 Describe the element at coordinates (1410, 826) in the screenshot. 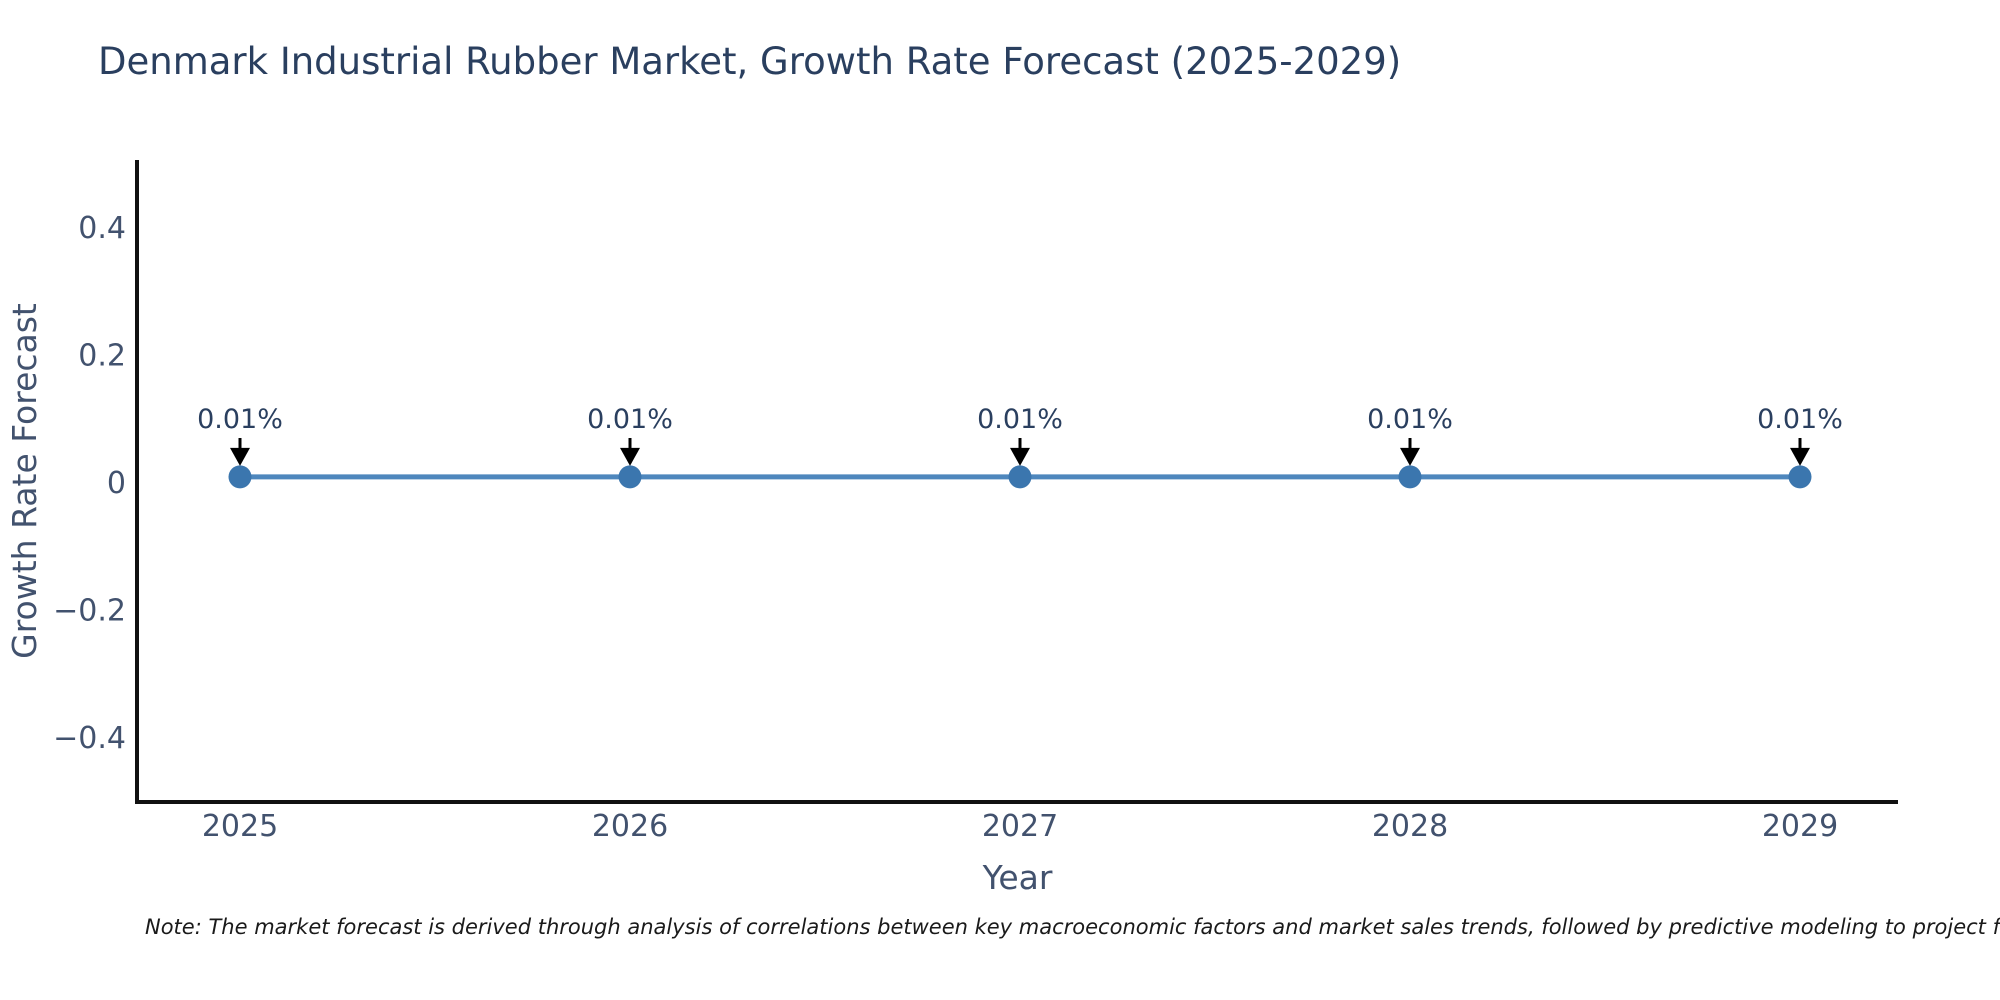

I see `x-tick-label: 2028` at that location.